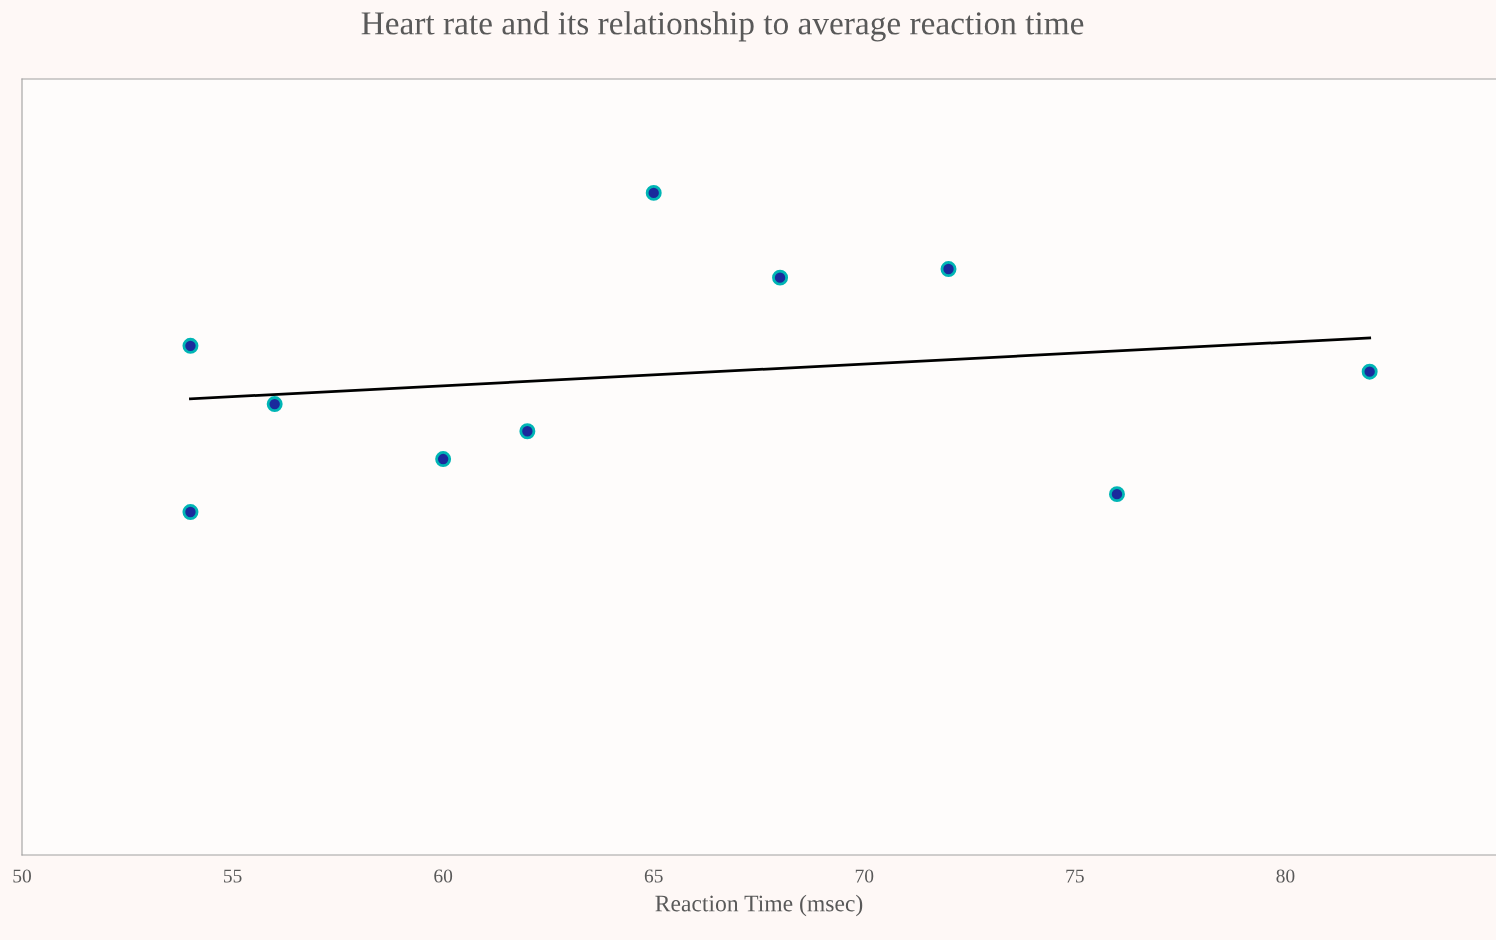  What do you see at coordinates (443, 876) in the screenshot?
I see `x-tick-label: 60` at bounding box center [443, 876].